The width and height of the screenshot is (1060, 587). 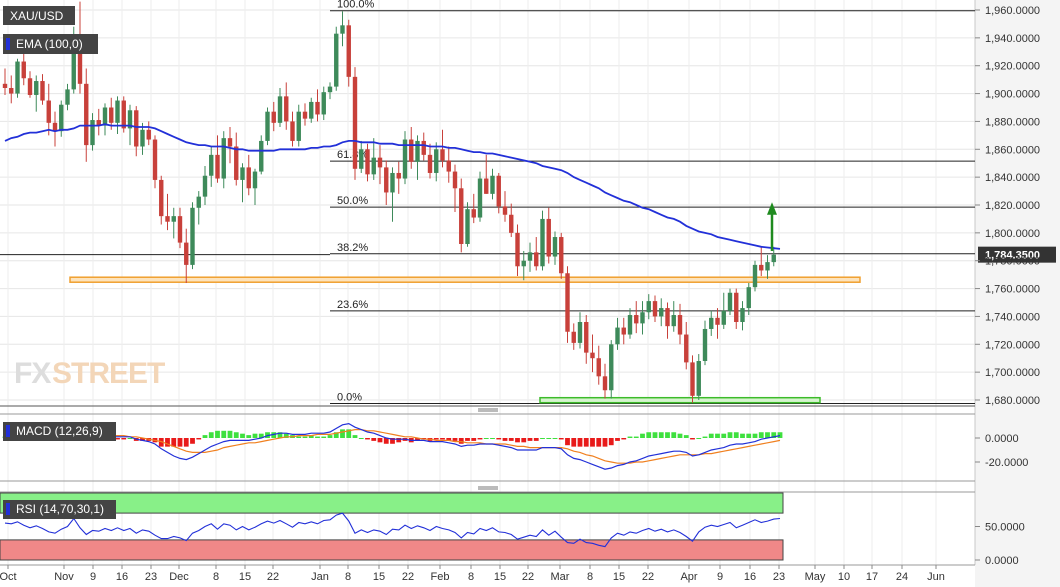 I want to click on price-tick-label: 1,700.0000, so click(x=1012, y=373).